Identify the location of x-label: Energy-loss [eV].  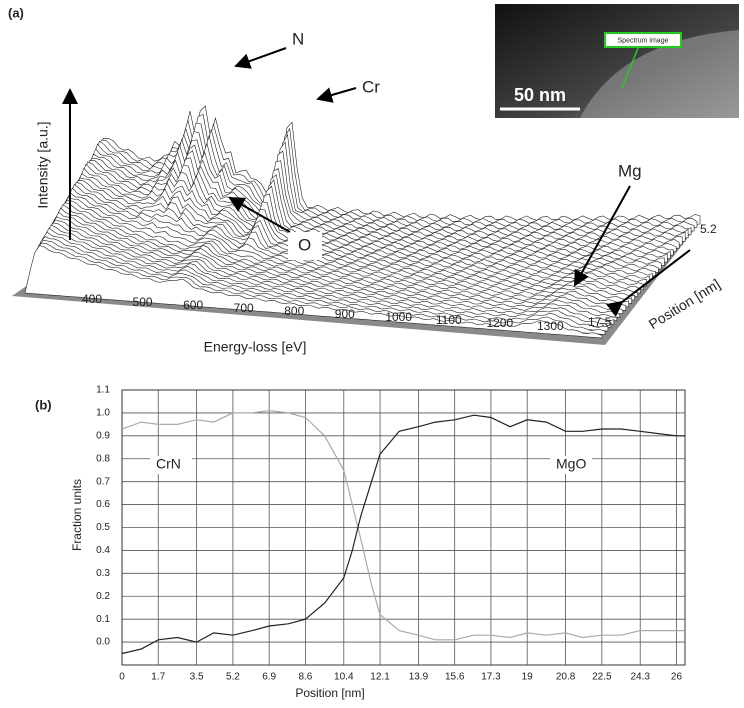
(255, 347).